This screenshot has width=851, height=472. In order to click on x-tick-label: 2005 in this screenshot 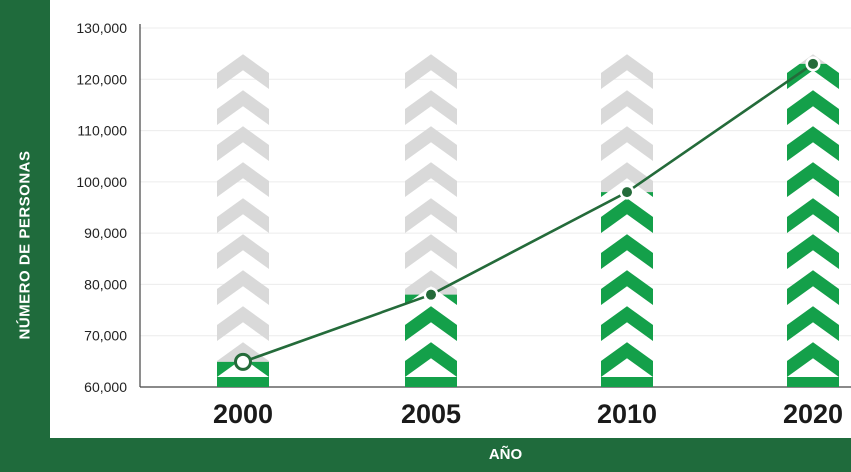, I will do `click(431, 414)`.